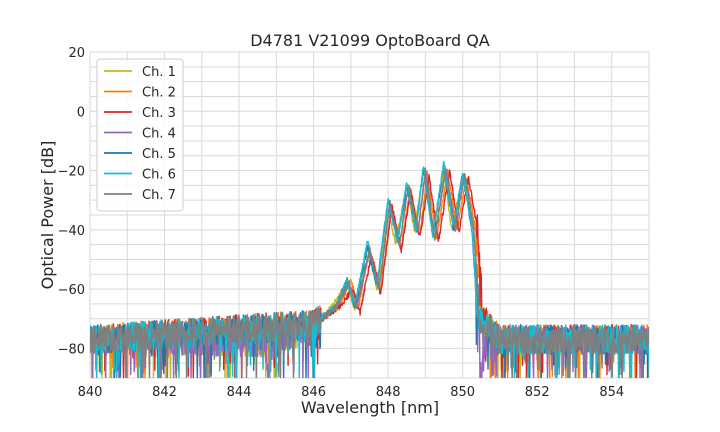 Image resolution: width=720 pixels, height=432 pixels. What do you see at coordinates (164, 392) in the screenshot?
I see `x-tick-label: 842` at bounding box center [164, 392].